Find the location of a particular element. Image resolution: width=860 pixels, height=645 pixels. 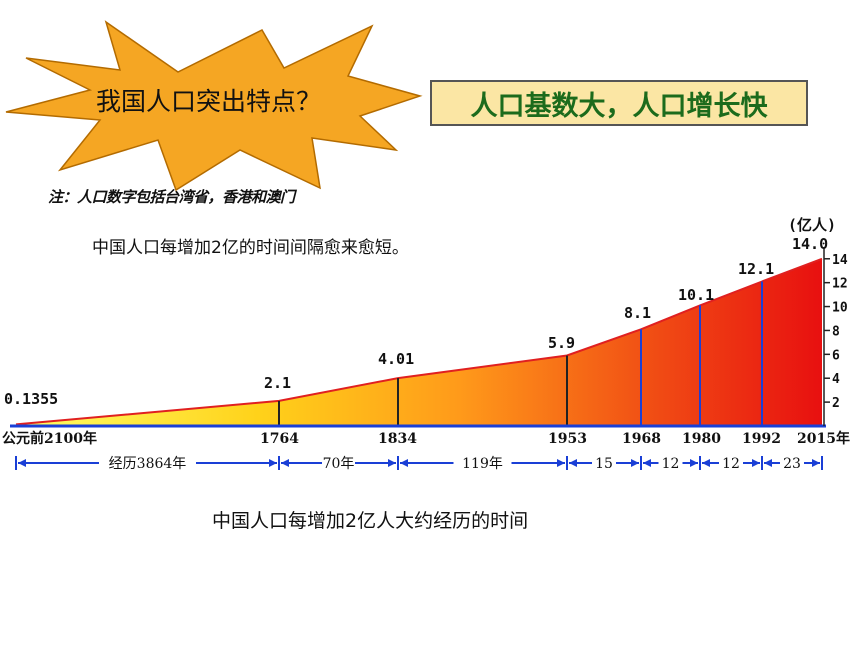

question-burst: 我国人口突出特点？ is located at coordinates (214, 106).